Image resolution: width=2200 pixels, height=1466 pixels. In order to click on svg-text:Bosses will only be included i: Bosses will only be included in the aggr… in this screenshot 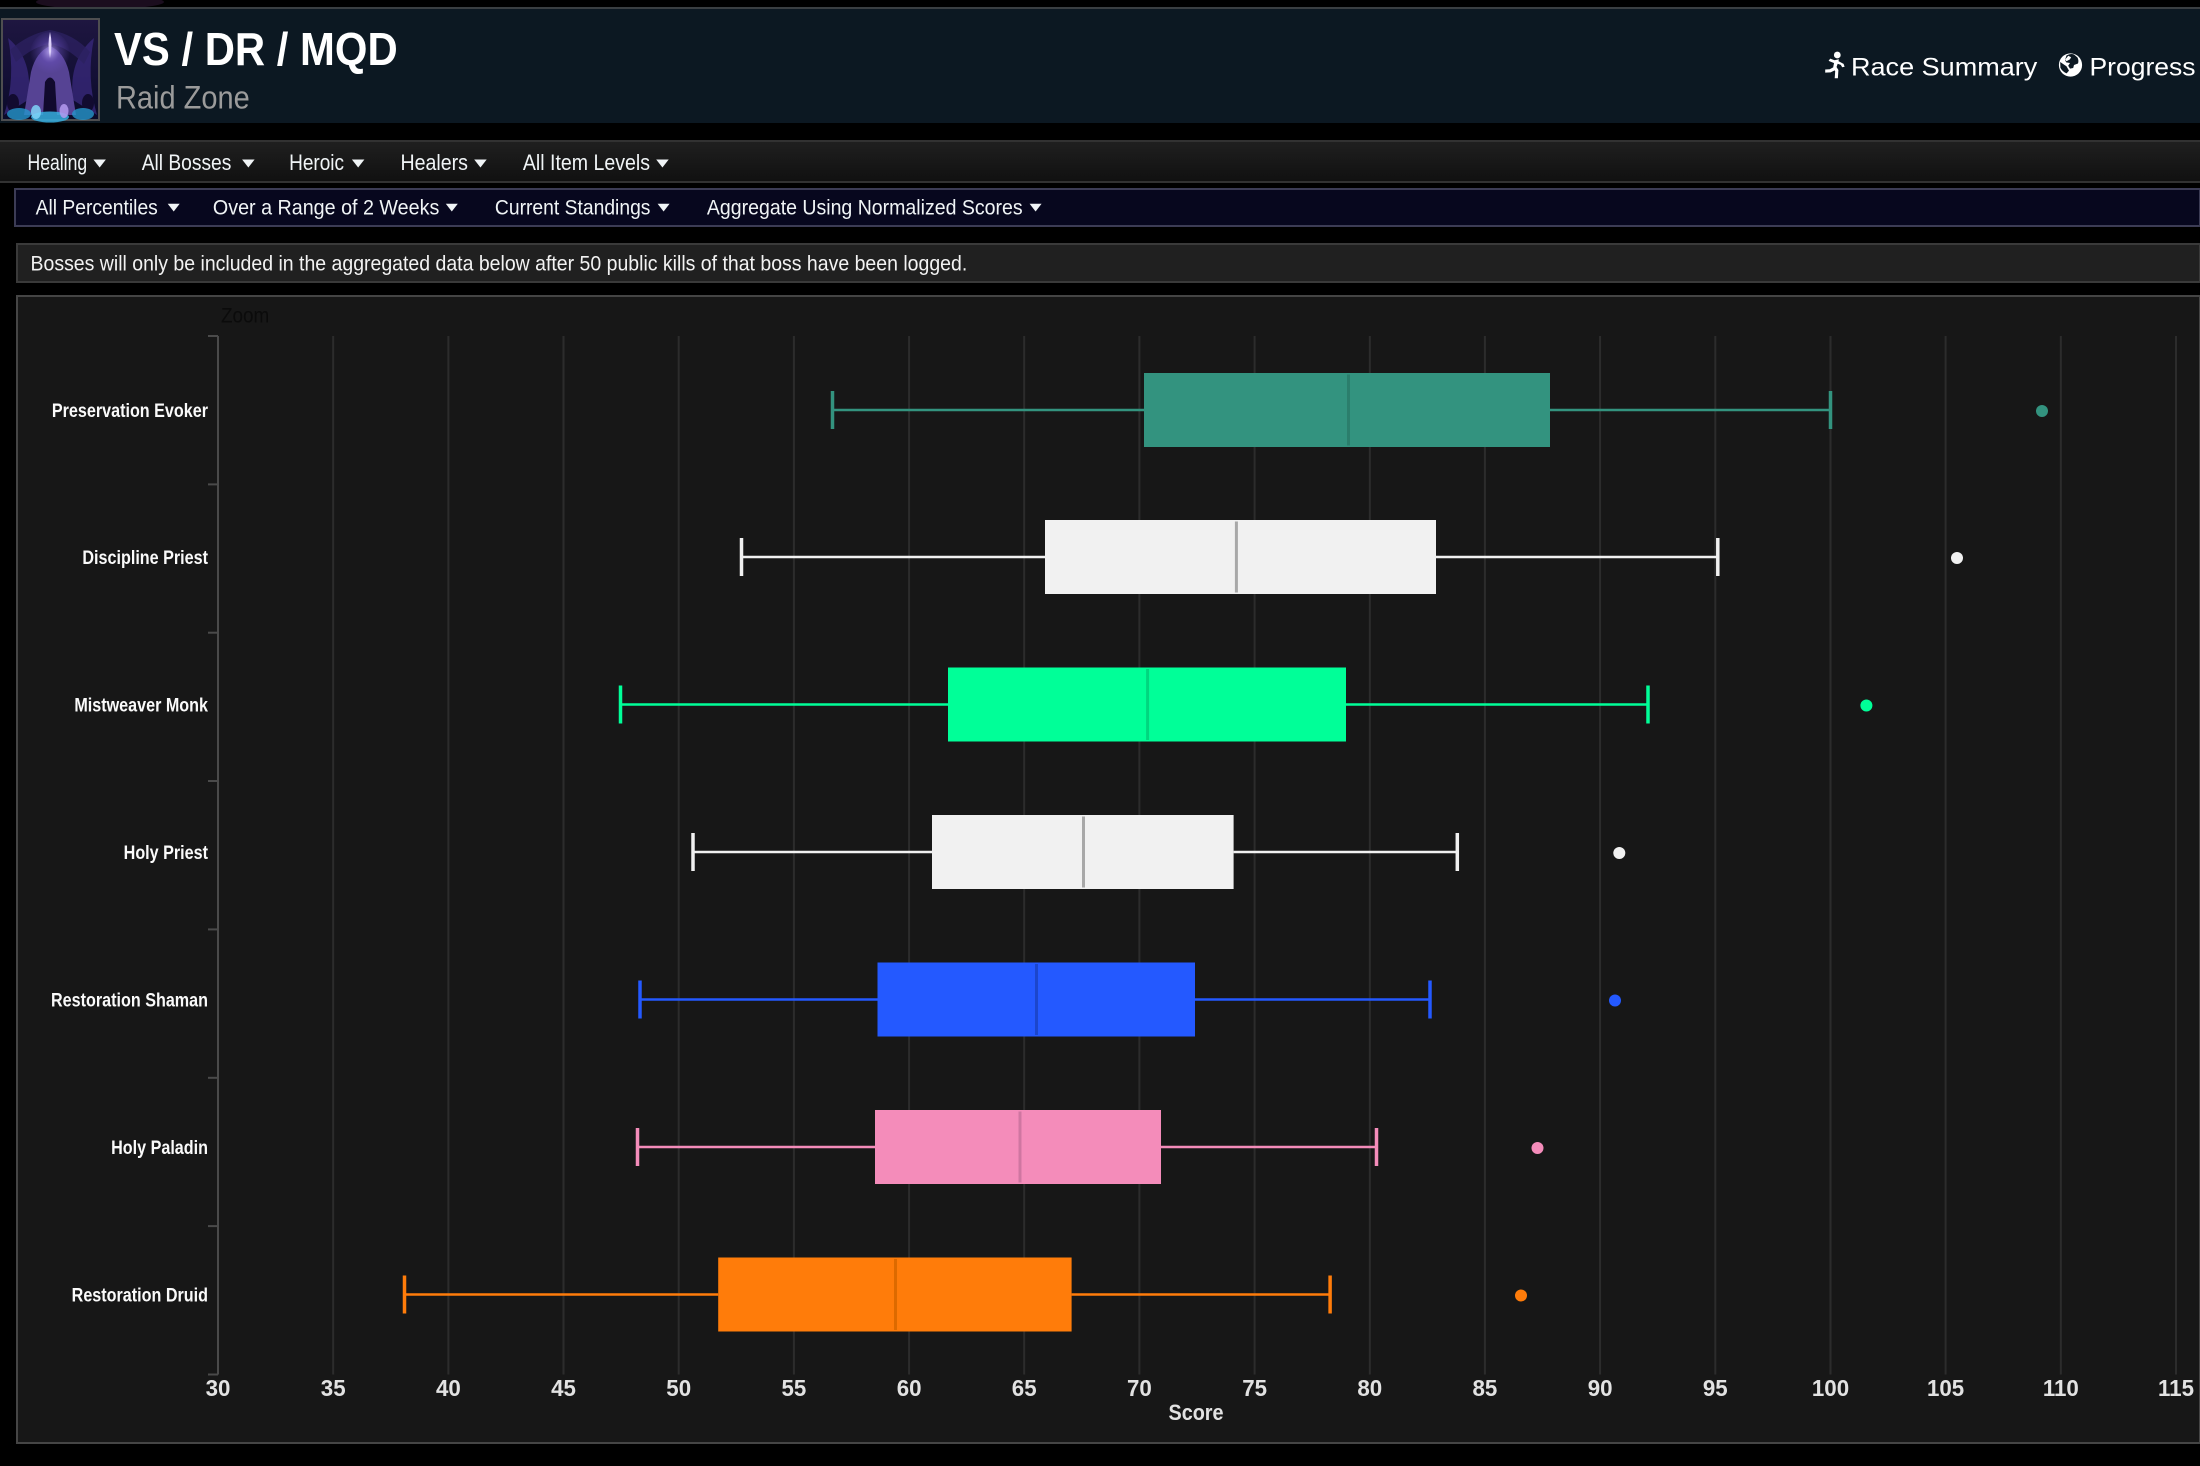, I will do `click(499, 264)`.